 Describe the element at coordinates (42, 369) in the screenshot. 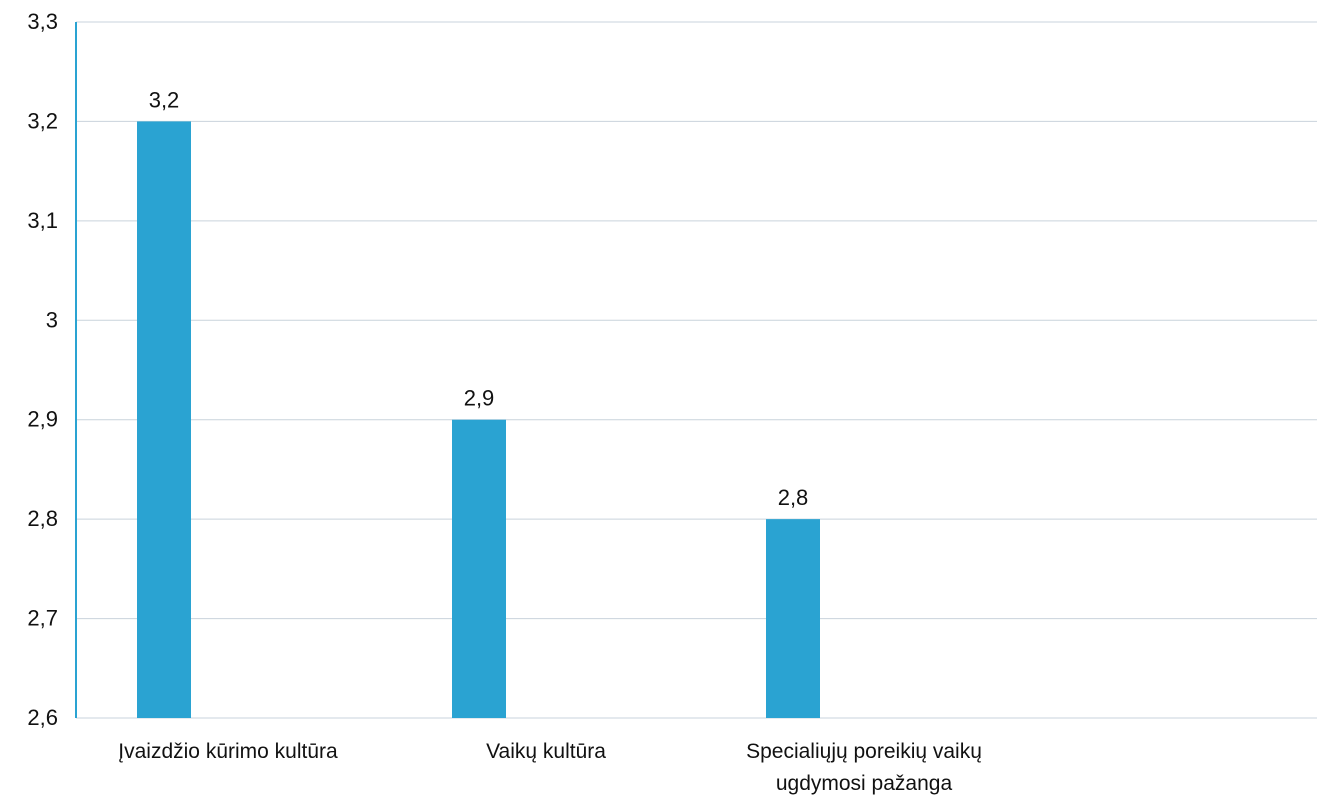

I see `y-tick-labels: 2,6 2,7 2,8 2,9 3 3,1 3,2 3,3` at that location.